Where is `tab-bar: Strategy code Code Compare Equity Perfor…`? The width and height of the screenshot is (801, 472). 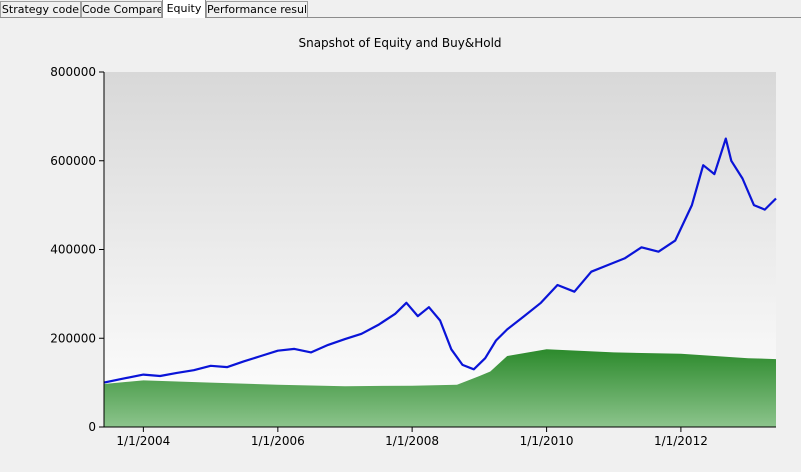 tab-bar: Strategy code Code Compare Equity Perfor… is located at coordinates (400, 9).